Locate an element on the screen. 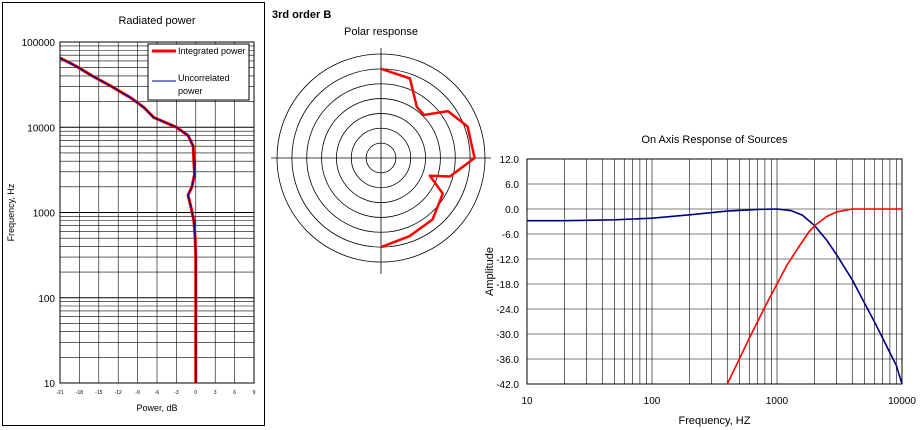 This screenshot has height=430, width=922. onaxis-y-tick: -24.0 is located at coordinates (507, 310).